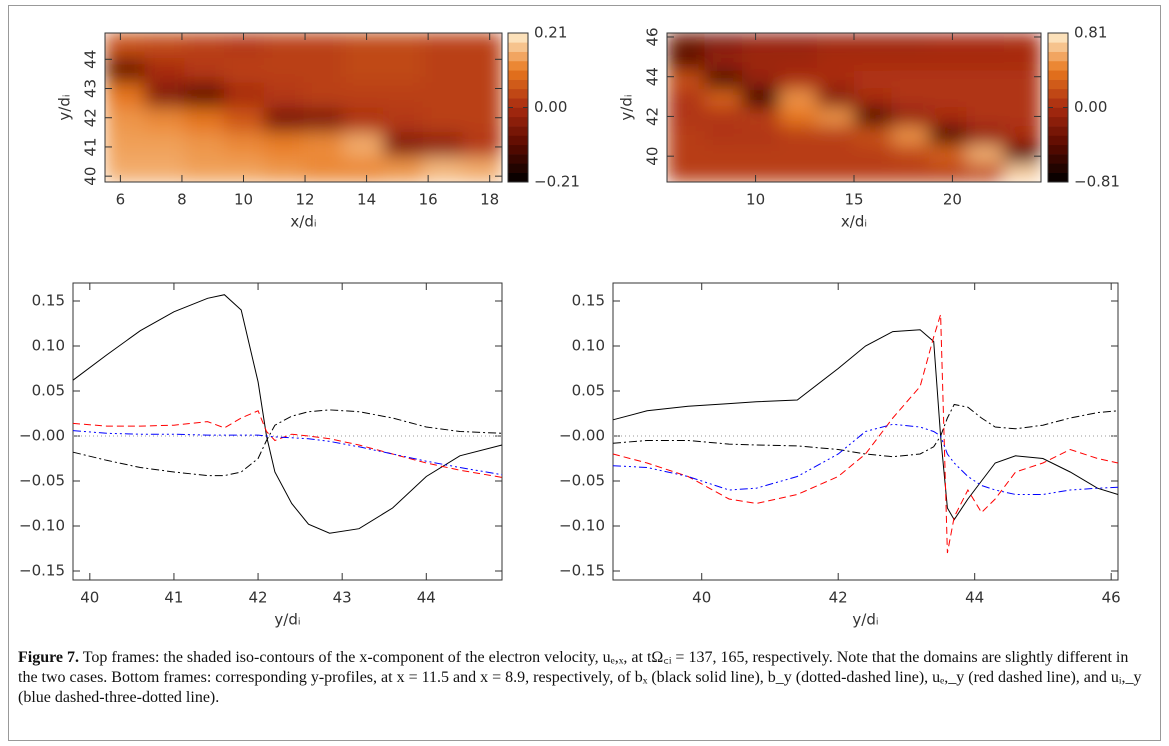  Describe the element at coordinates (366, 200) in the screenshot. I see `x-tick-label: 14` at that location.